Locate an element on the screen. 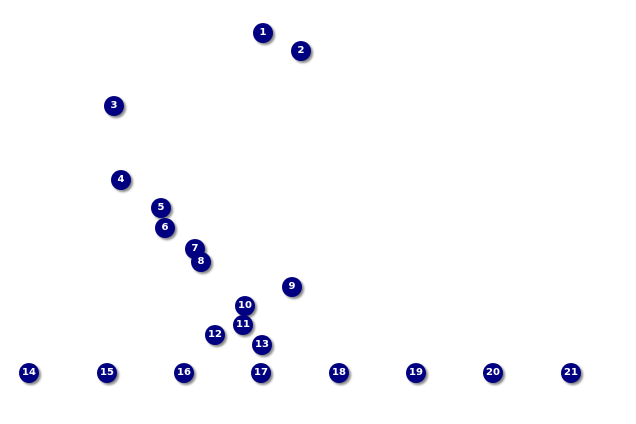 This screenshot has width=636, height=424. numbered-dot-6: 6 is located at coordinates (165, 228).